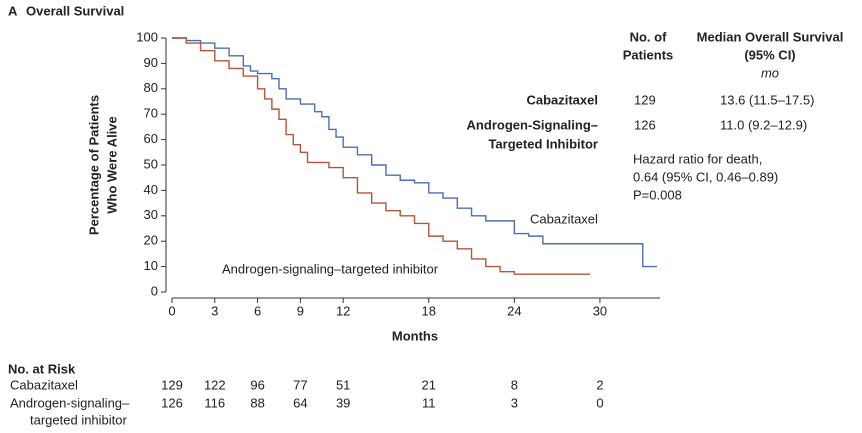  What do you see at coordinates (171, 310) in the screenshot?
I see `x-tick-label: 0` at bounding box center [171, 310].